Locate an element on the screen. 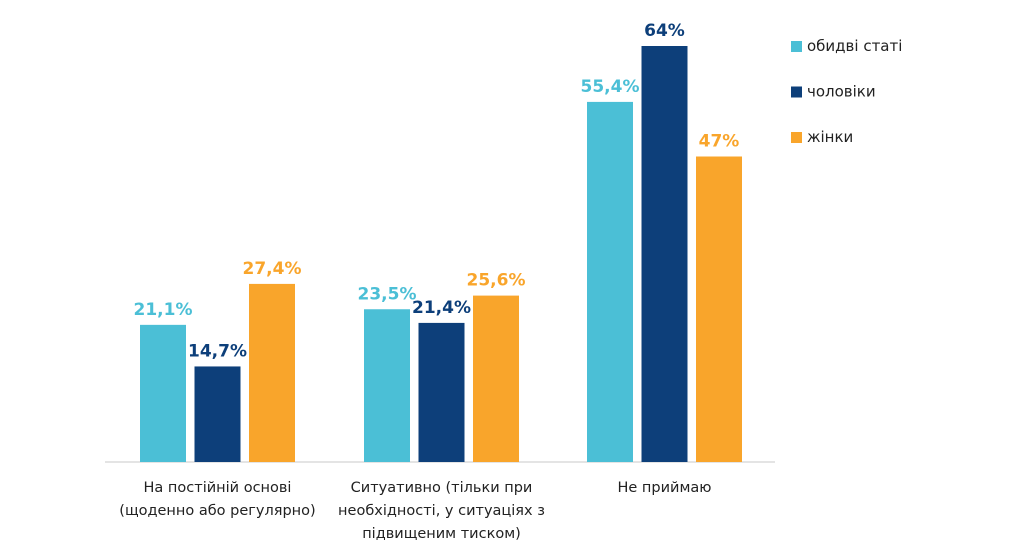 This screenshot has width=1024, height=545. category-label: На постійній основі is located at coordinates (218, 488).